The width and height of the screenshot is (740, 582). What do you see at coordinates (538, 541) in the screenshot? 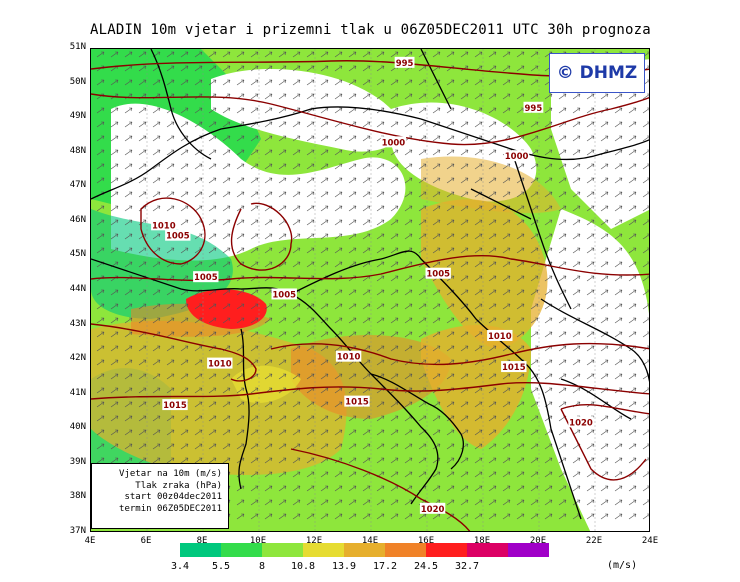
I see `longitude-label: 20E` at bounding box center [538, 541].